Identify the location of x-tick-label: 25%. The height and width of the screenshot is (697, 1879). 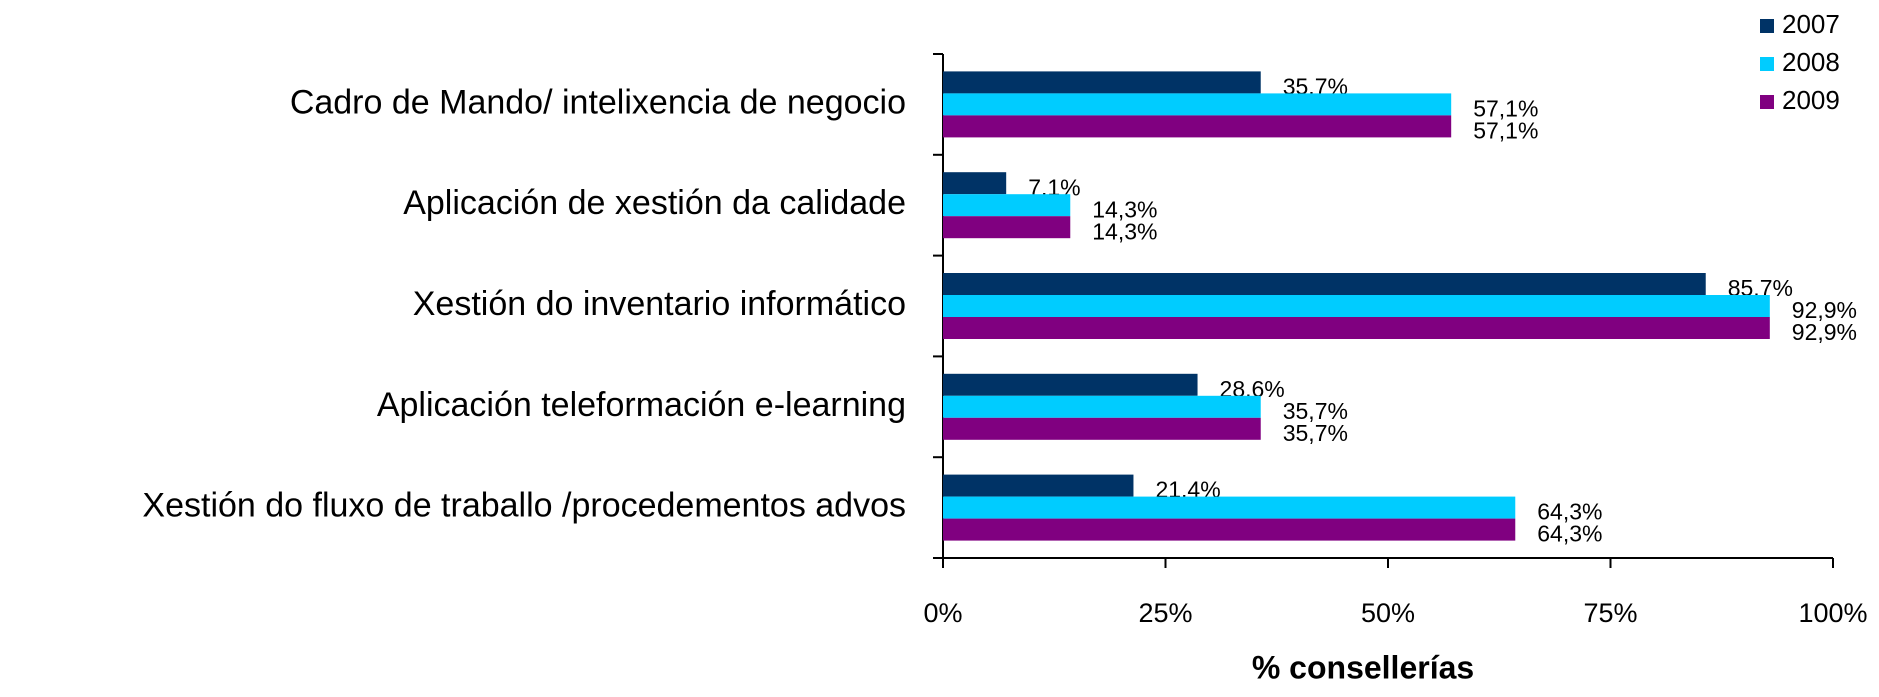
(1165, 613).